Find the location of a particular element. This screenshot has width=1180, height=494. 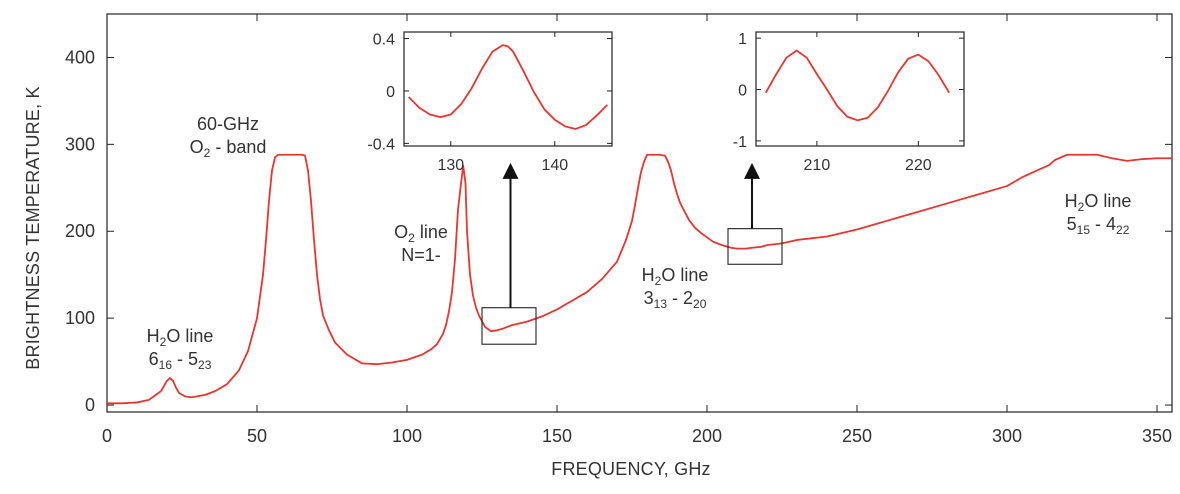

main-x-tick-label: 150 is located at coordinates (557, 436).